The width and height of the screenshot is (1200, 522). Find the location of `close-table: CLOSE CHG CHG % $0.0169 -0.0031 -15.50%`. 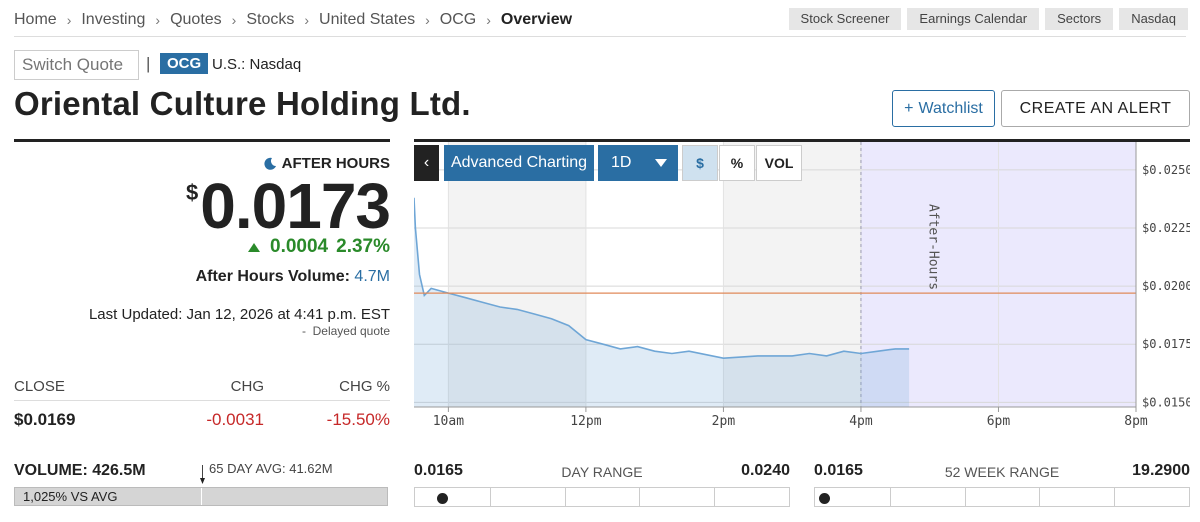

close-table: CLOSE CHG CHG % $0.0169 -0.0031 -15.50% is located at coordinates (202, 406).